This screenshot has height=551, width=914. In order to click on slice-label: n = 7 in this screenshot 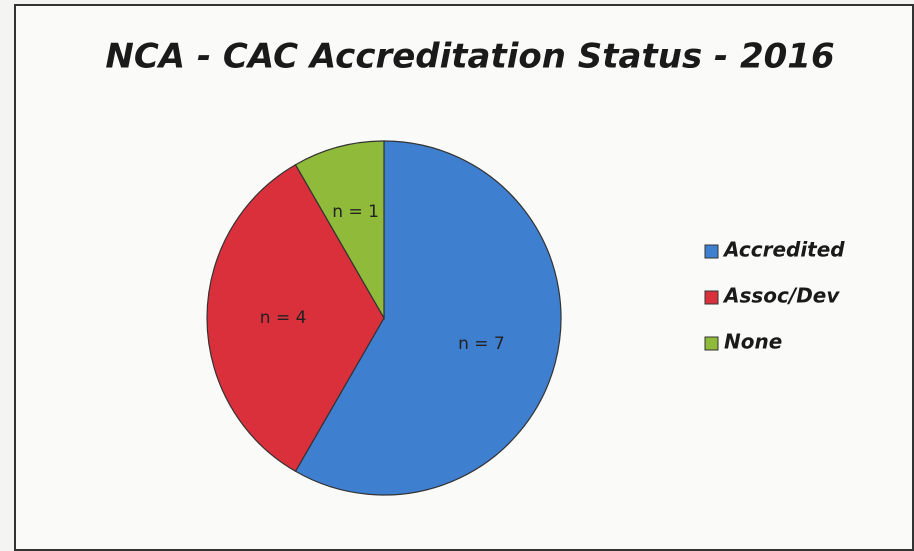, I will do `click(481, 344)`.